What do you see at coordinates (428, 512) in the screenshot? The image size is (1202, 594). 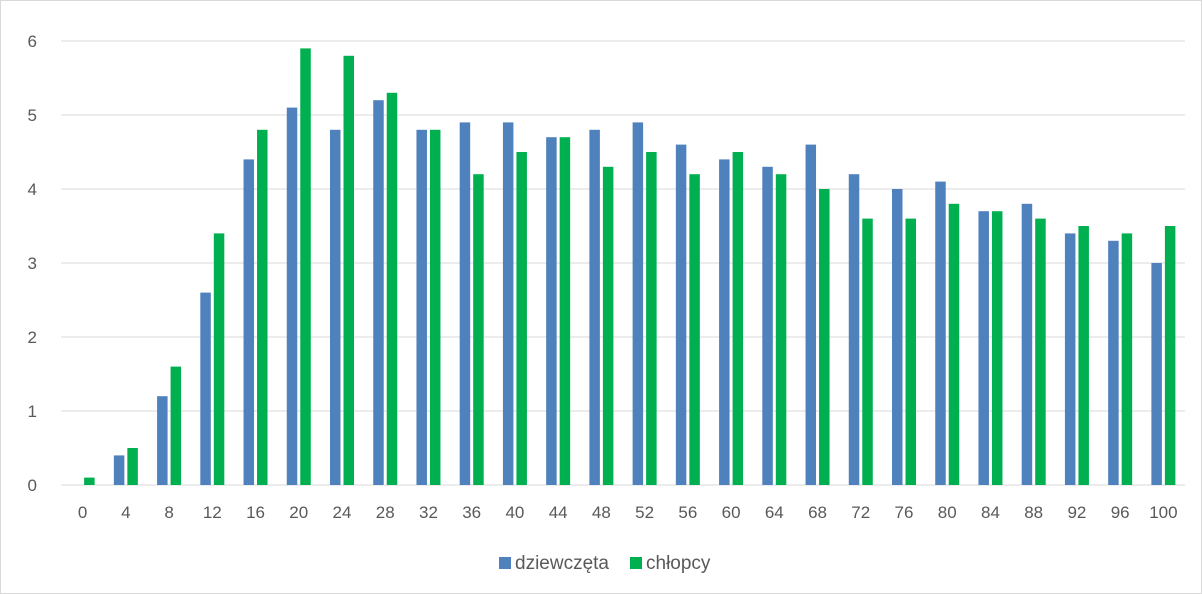 I see `x-tick-label: 32` at bounding box center [428, 512].